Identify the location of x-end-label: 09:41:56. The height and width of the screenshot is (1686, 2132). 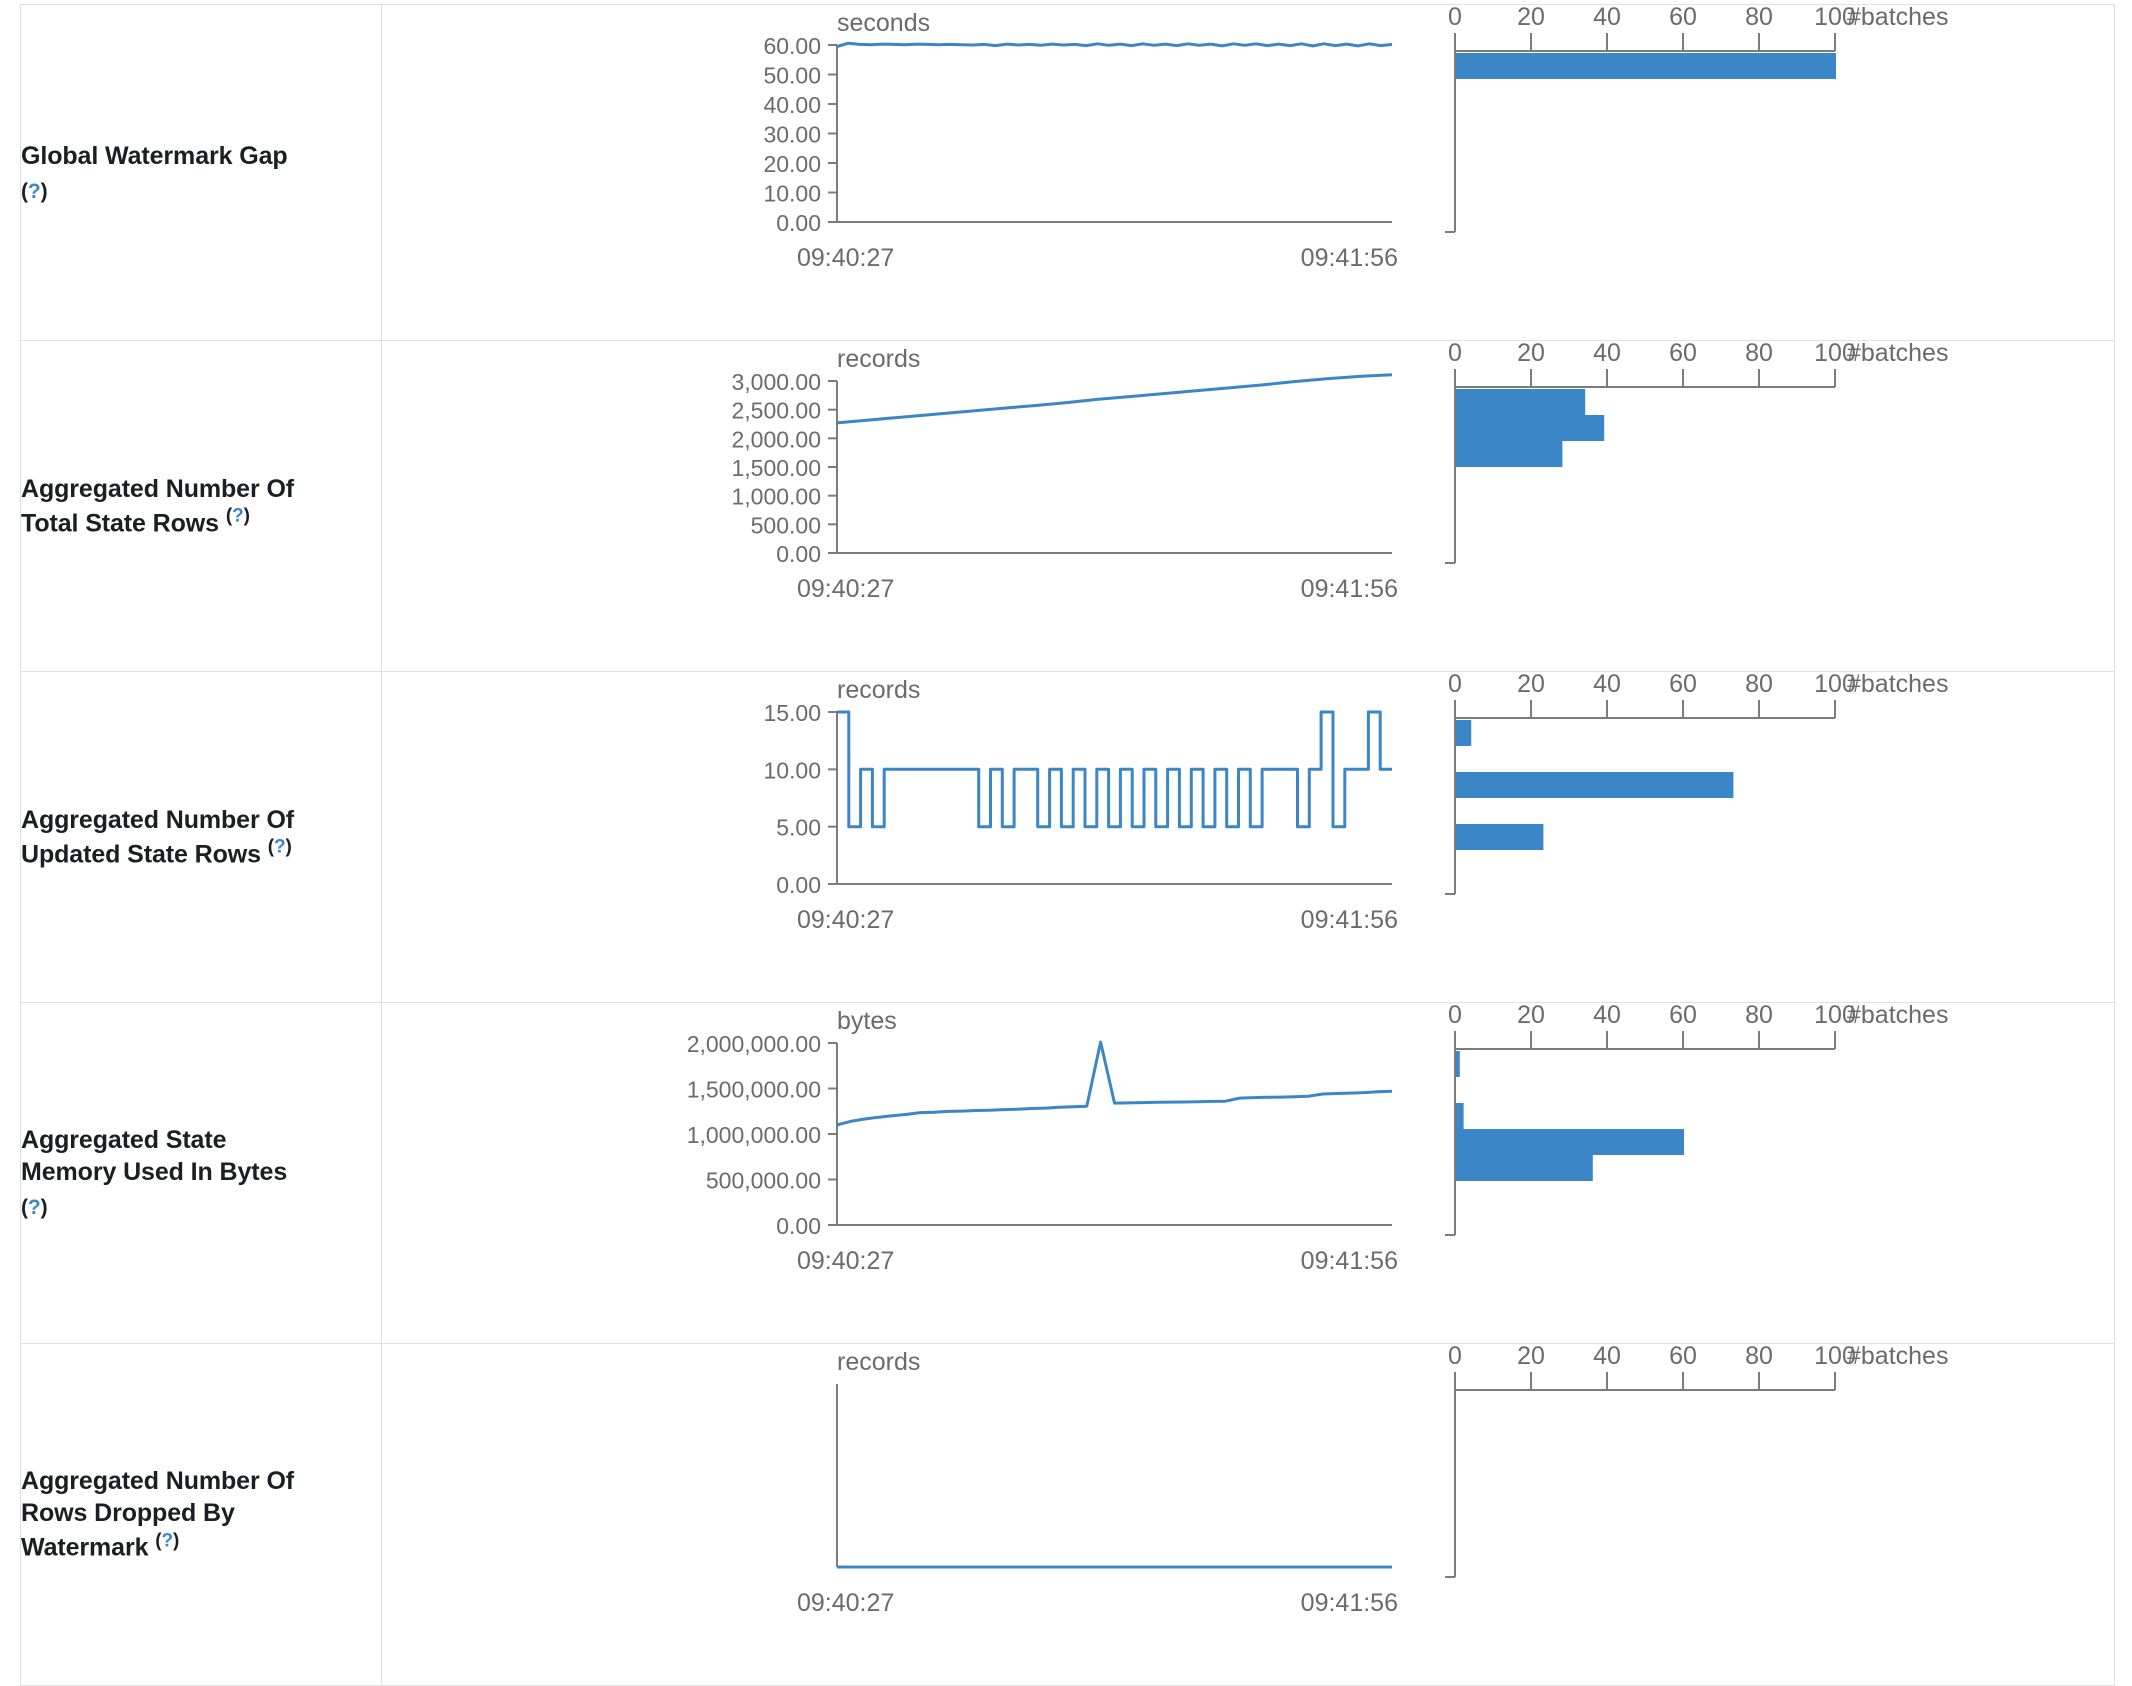
(1349, 1261).